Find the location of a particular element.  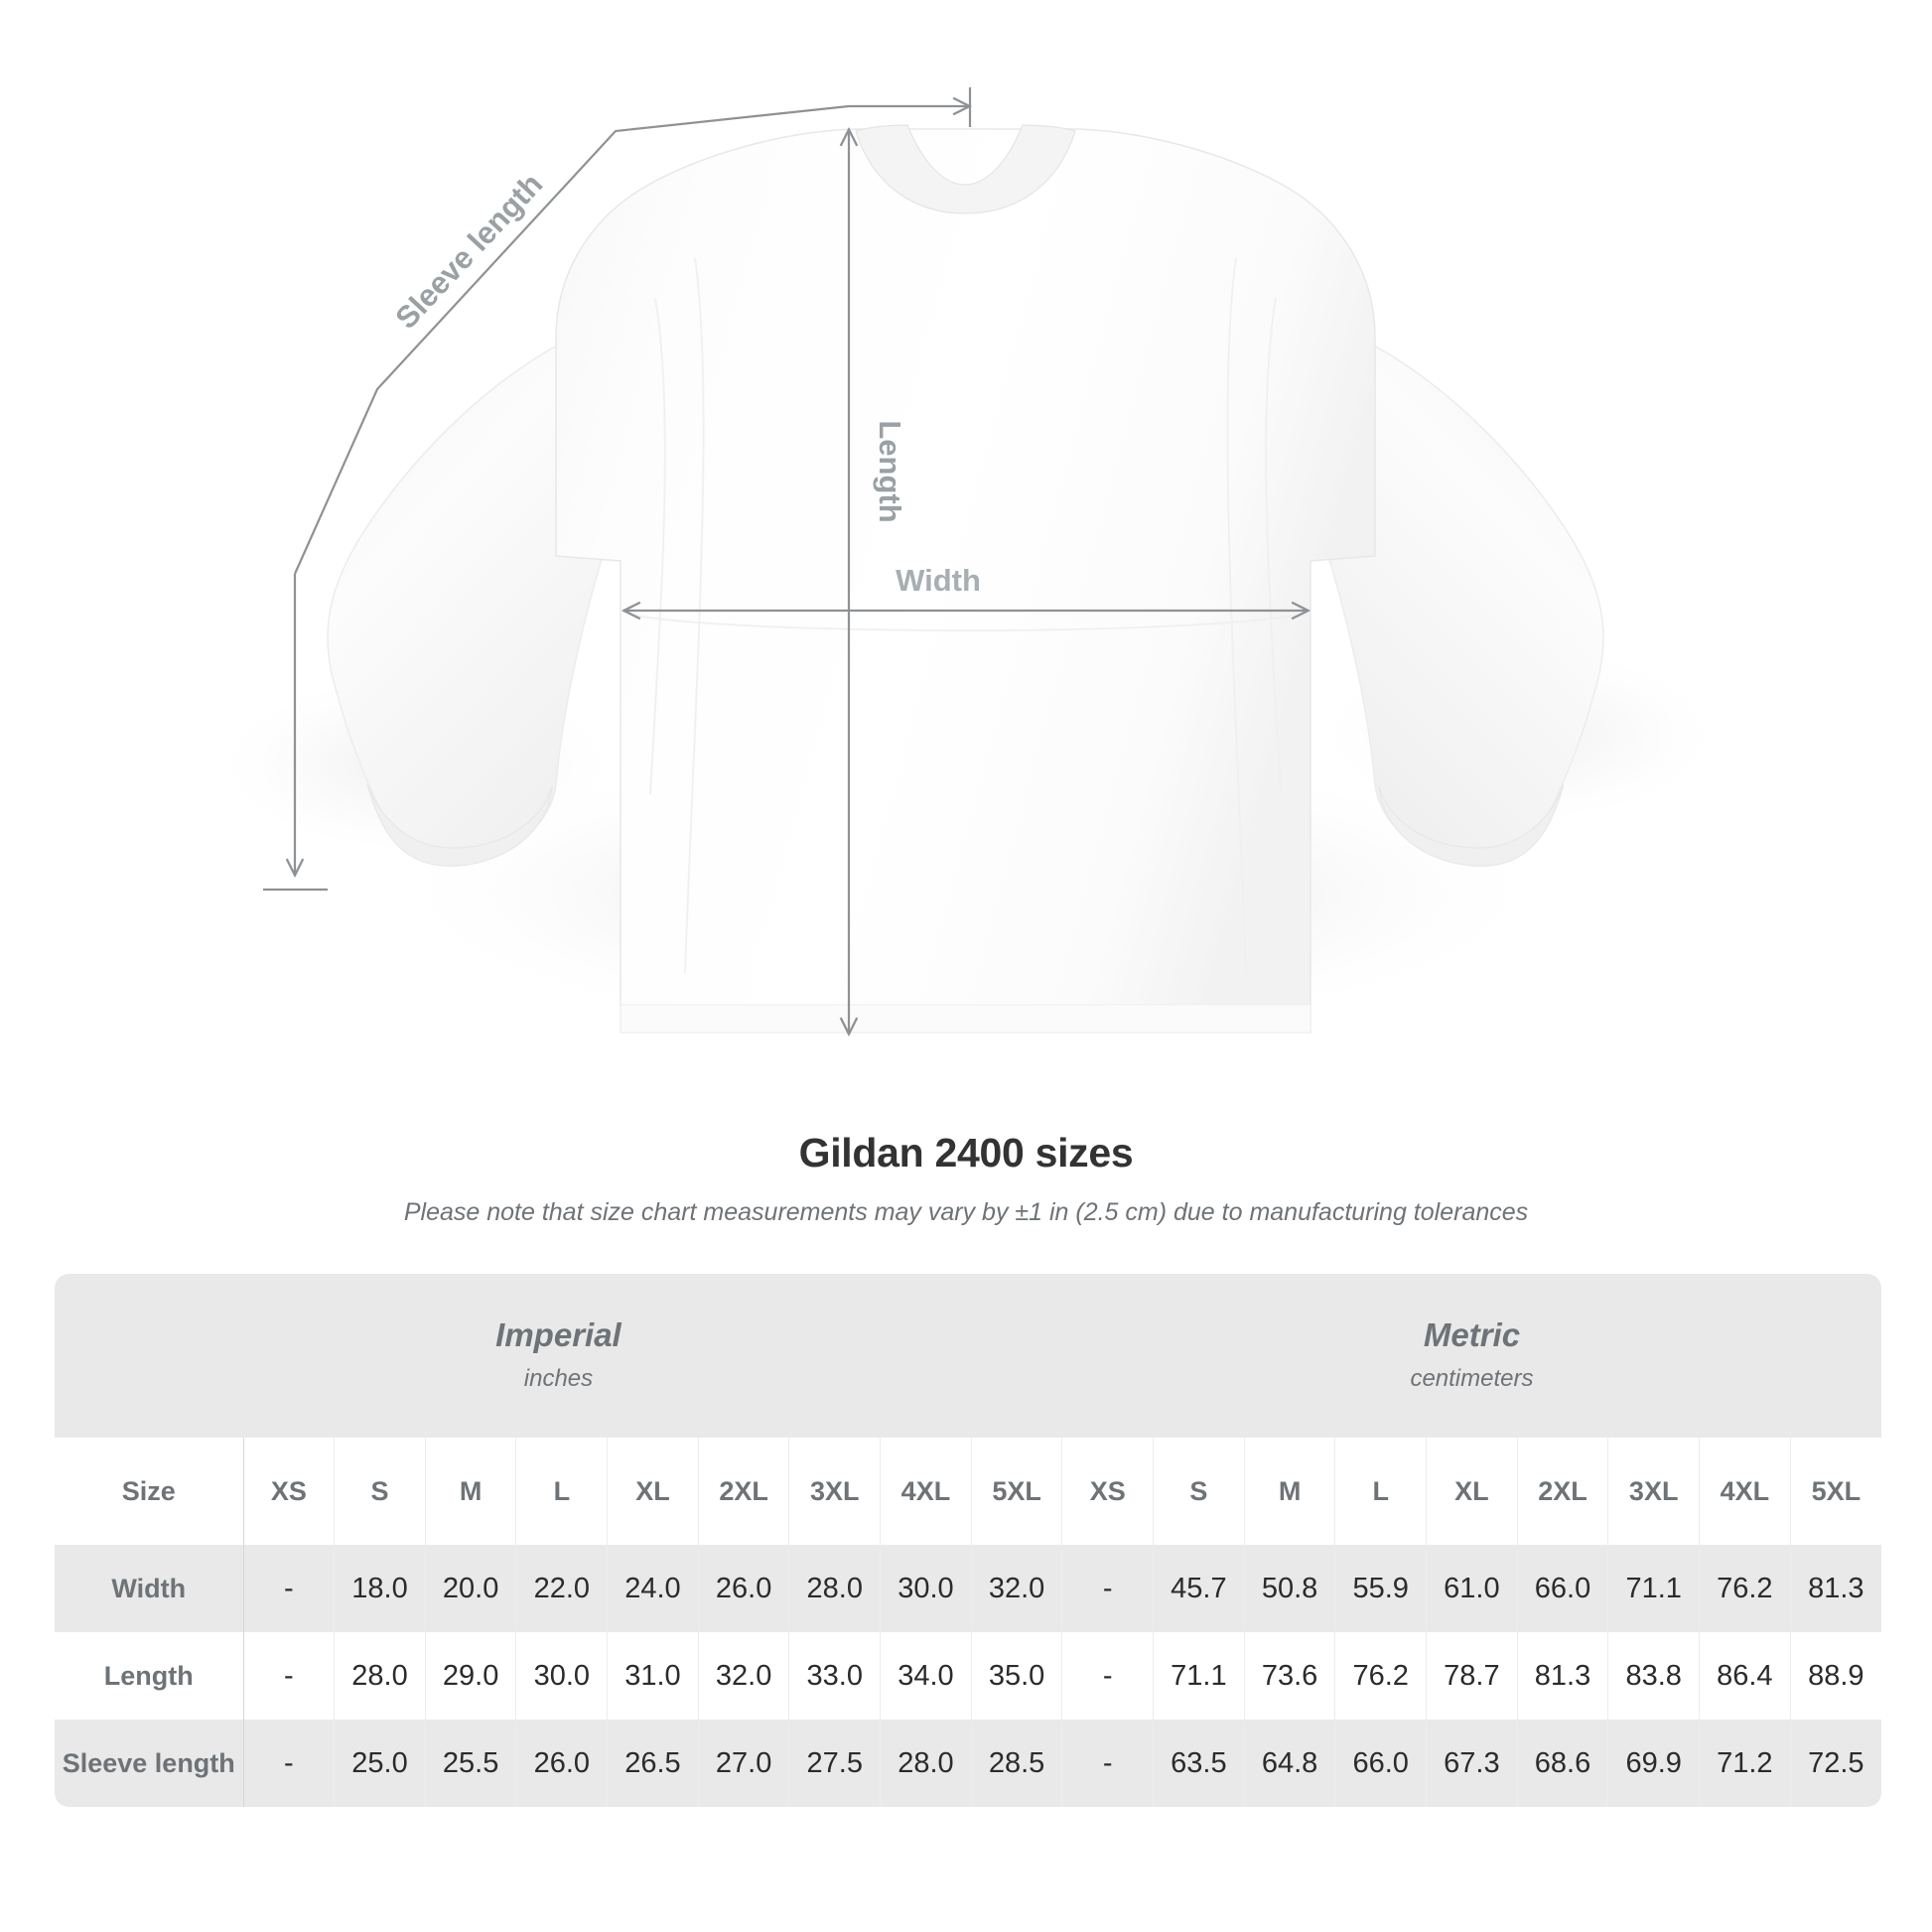

cell-metric-3xl: 83.8 is located at coordinates (1654, 1676).